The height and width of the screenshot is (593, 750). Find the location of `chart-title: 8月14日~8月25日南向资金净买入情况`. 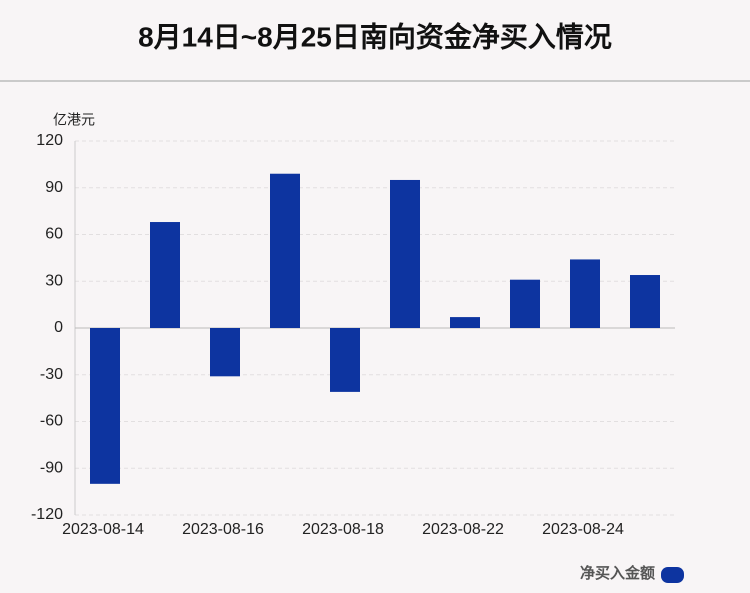

chart-title: 8月14日~8月25日南向资金净买入情况 is located at coordinates (375, 36).